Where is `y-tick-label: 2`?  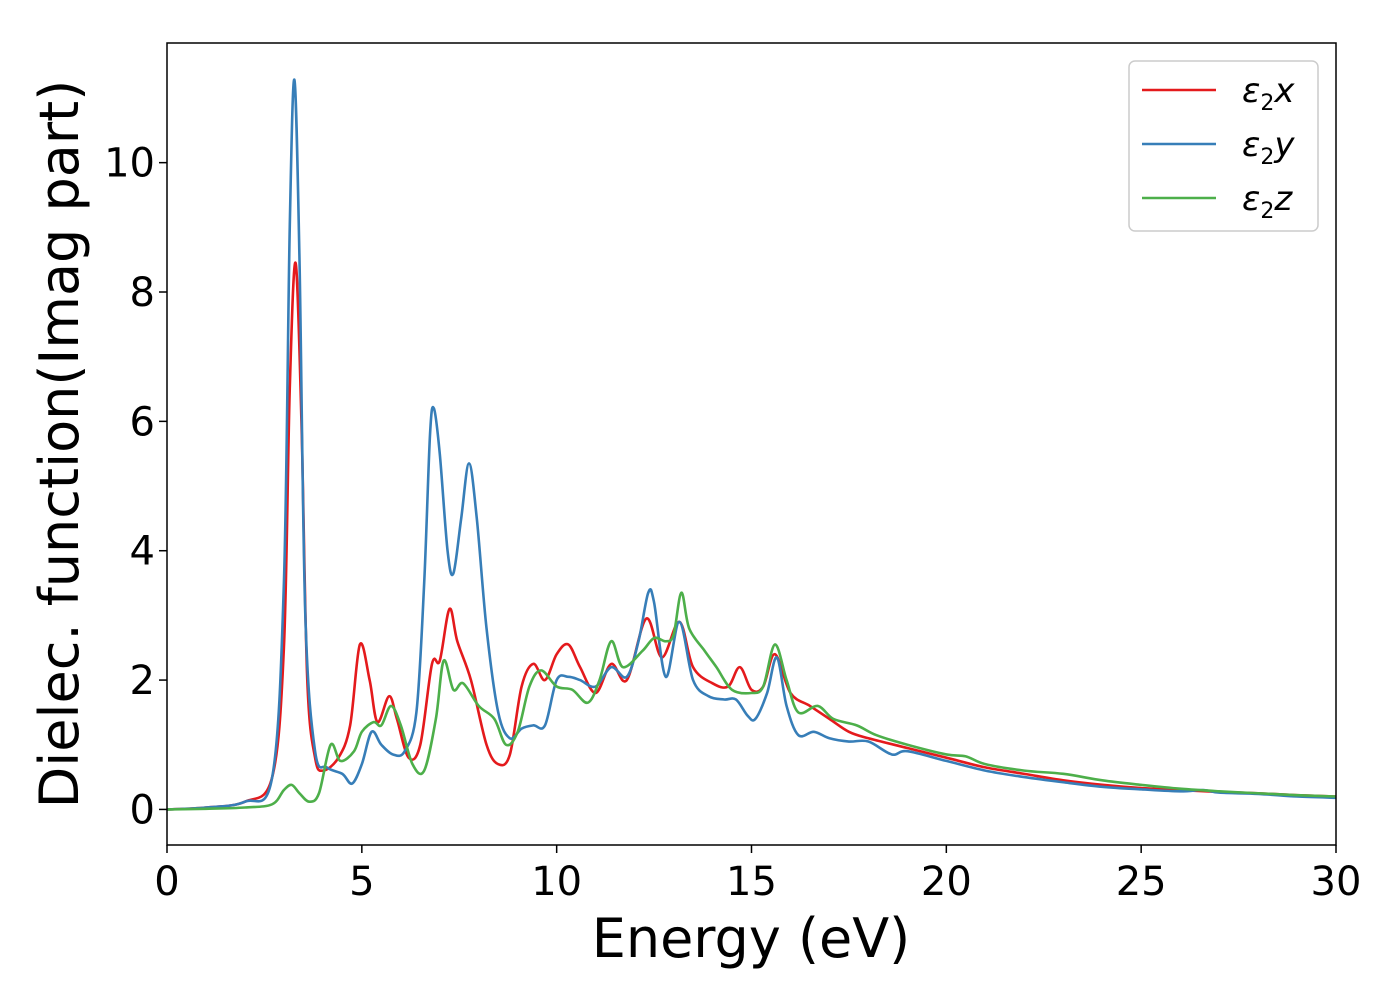
y-tick-label: 2 is located at coordinates (142, 681).